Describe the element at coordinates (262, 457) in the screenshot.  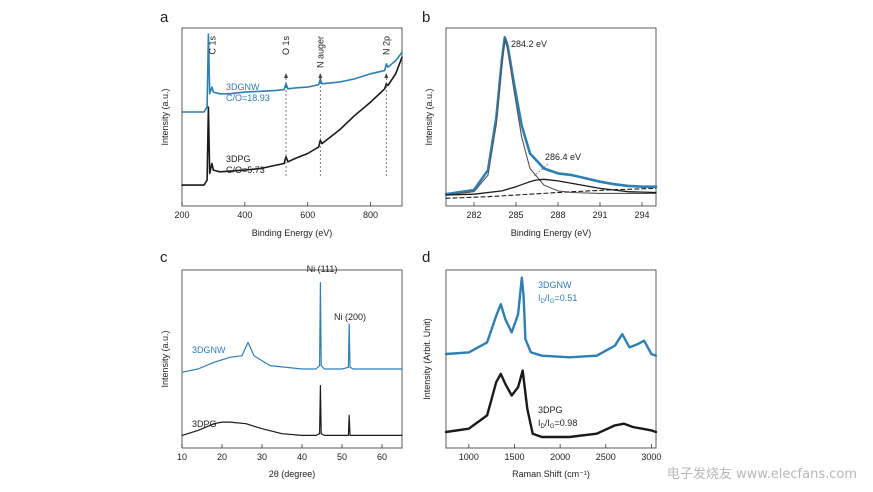
I see `x-tick-label-c-2: 30` at that location.